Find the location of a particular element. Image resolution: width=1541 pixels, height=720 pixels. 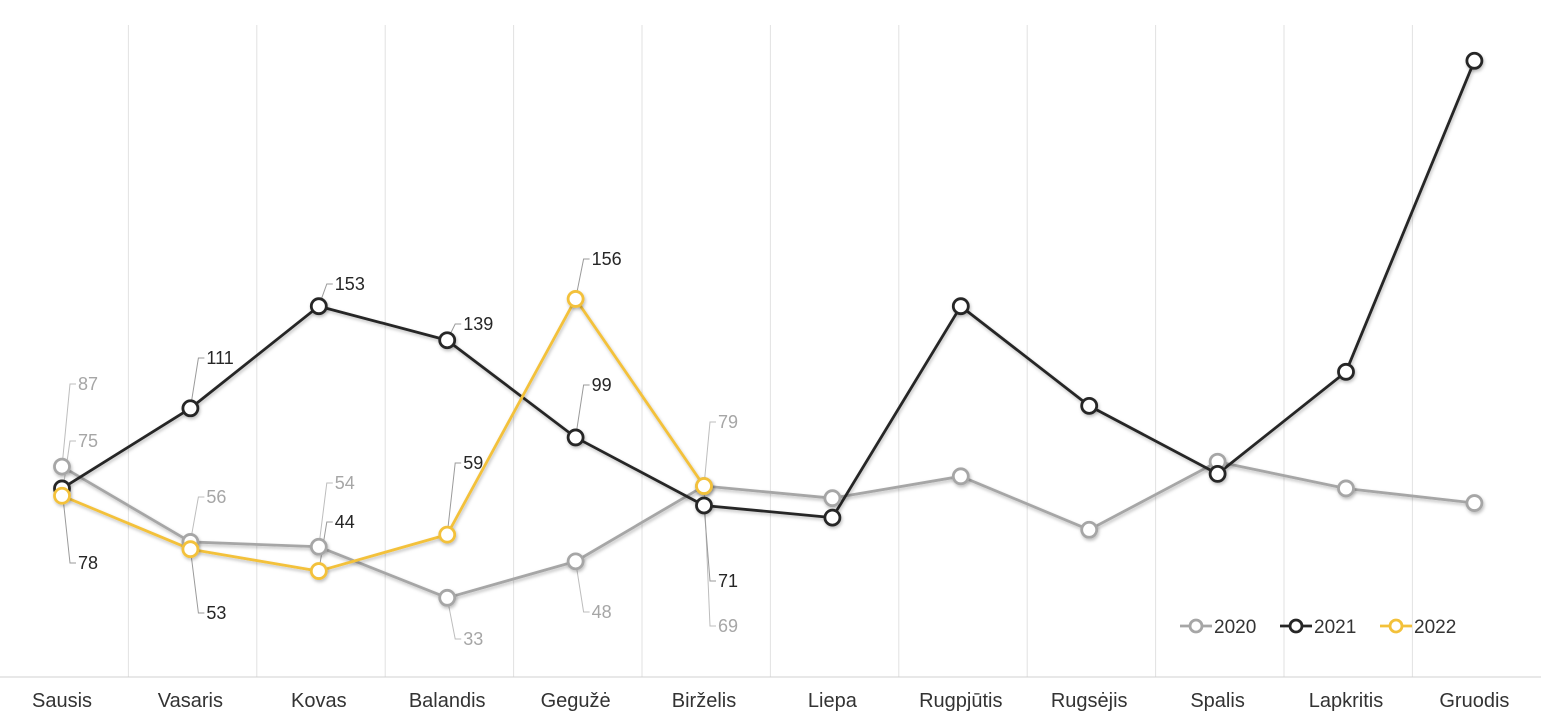

x-tick-label: Rugpjūtis is located at coordinates (960, 701).